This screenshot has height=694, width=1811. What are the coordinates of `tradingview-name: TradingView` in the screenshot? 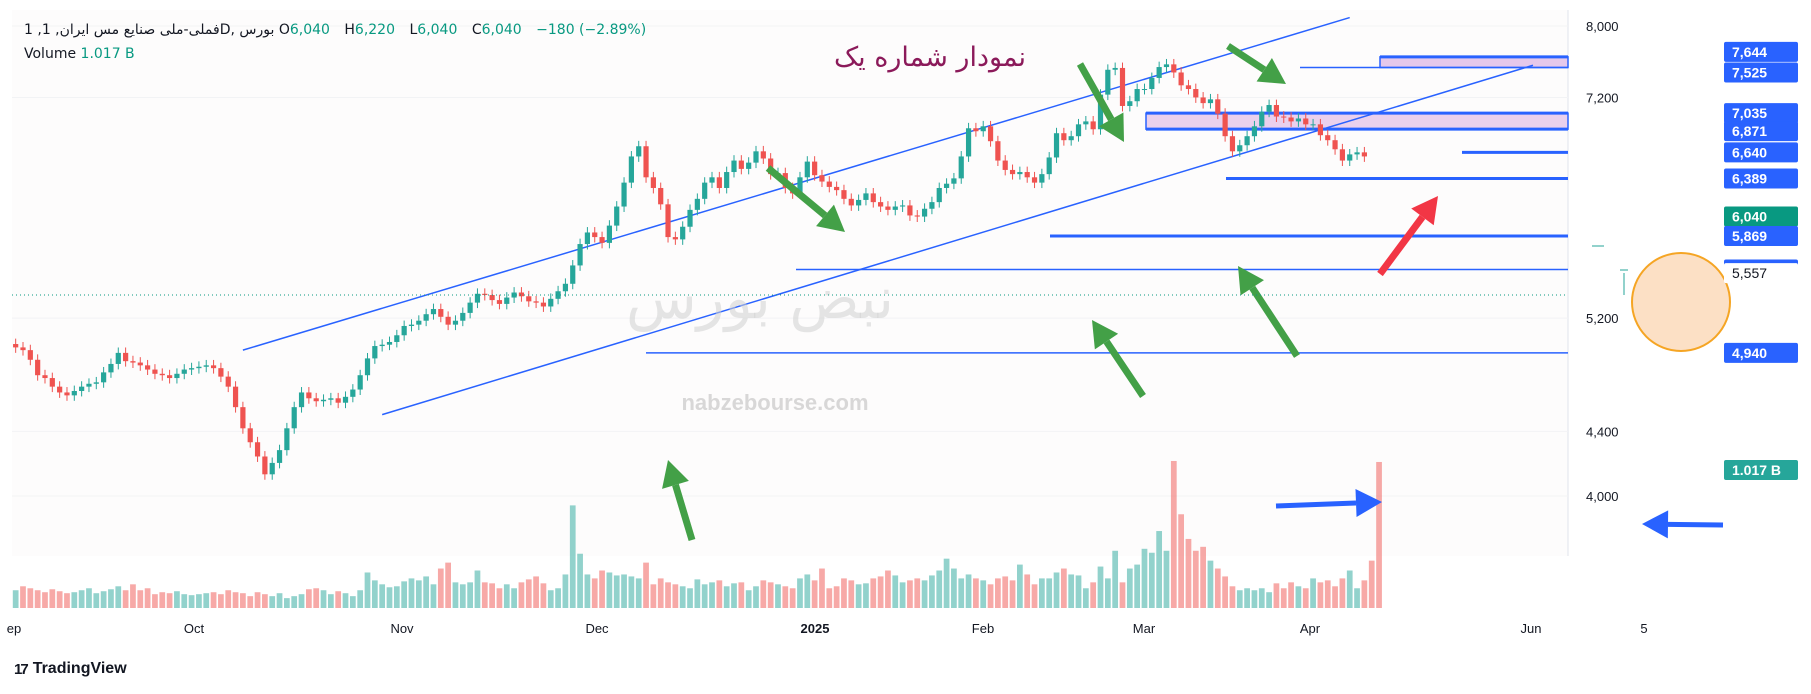 It's located at (79, 668).